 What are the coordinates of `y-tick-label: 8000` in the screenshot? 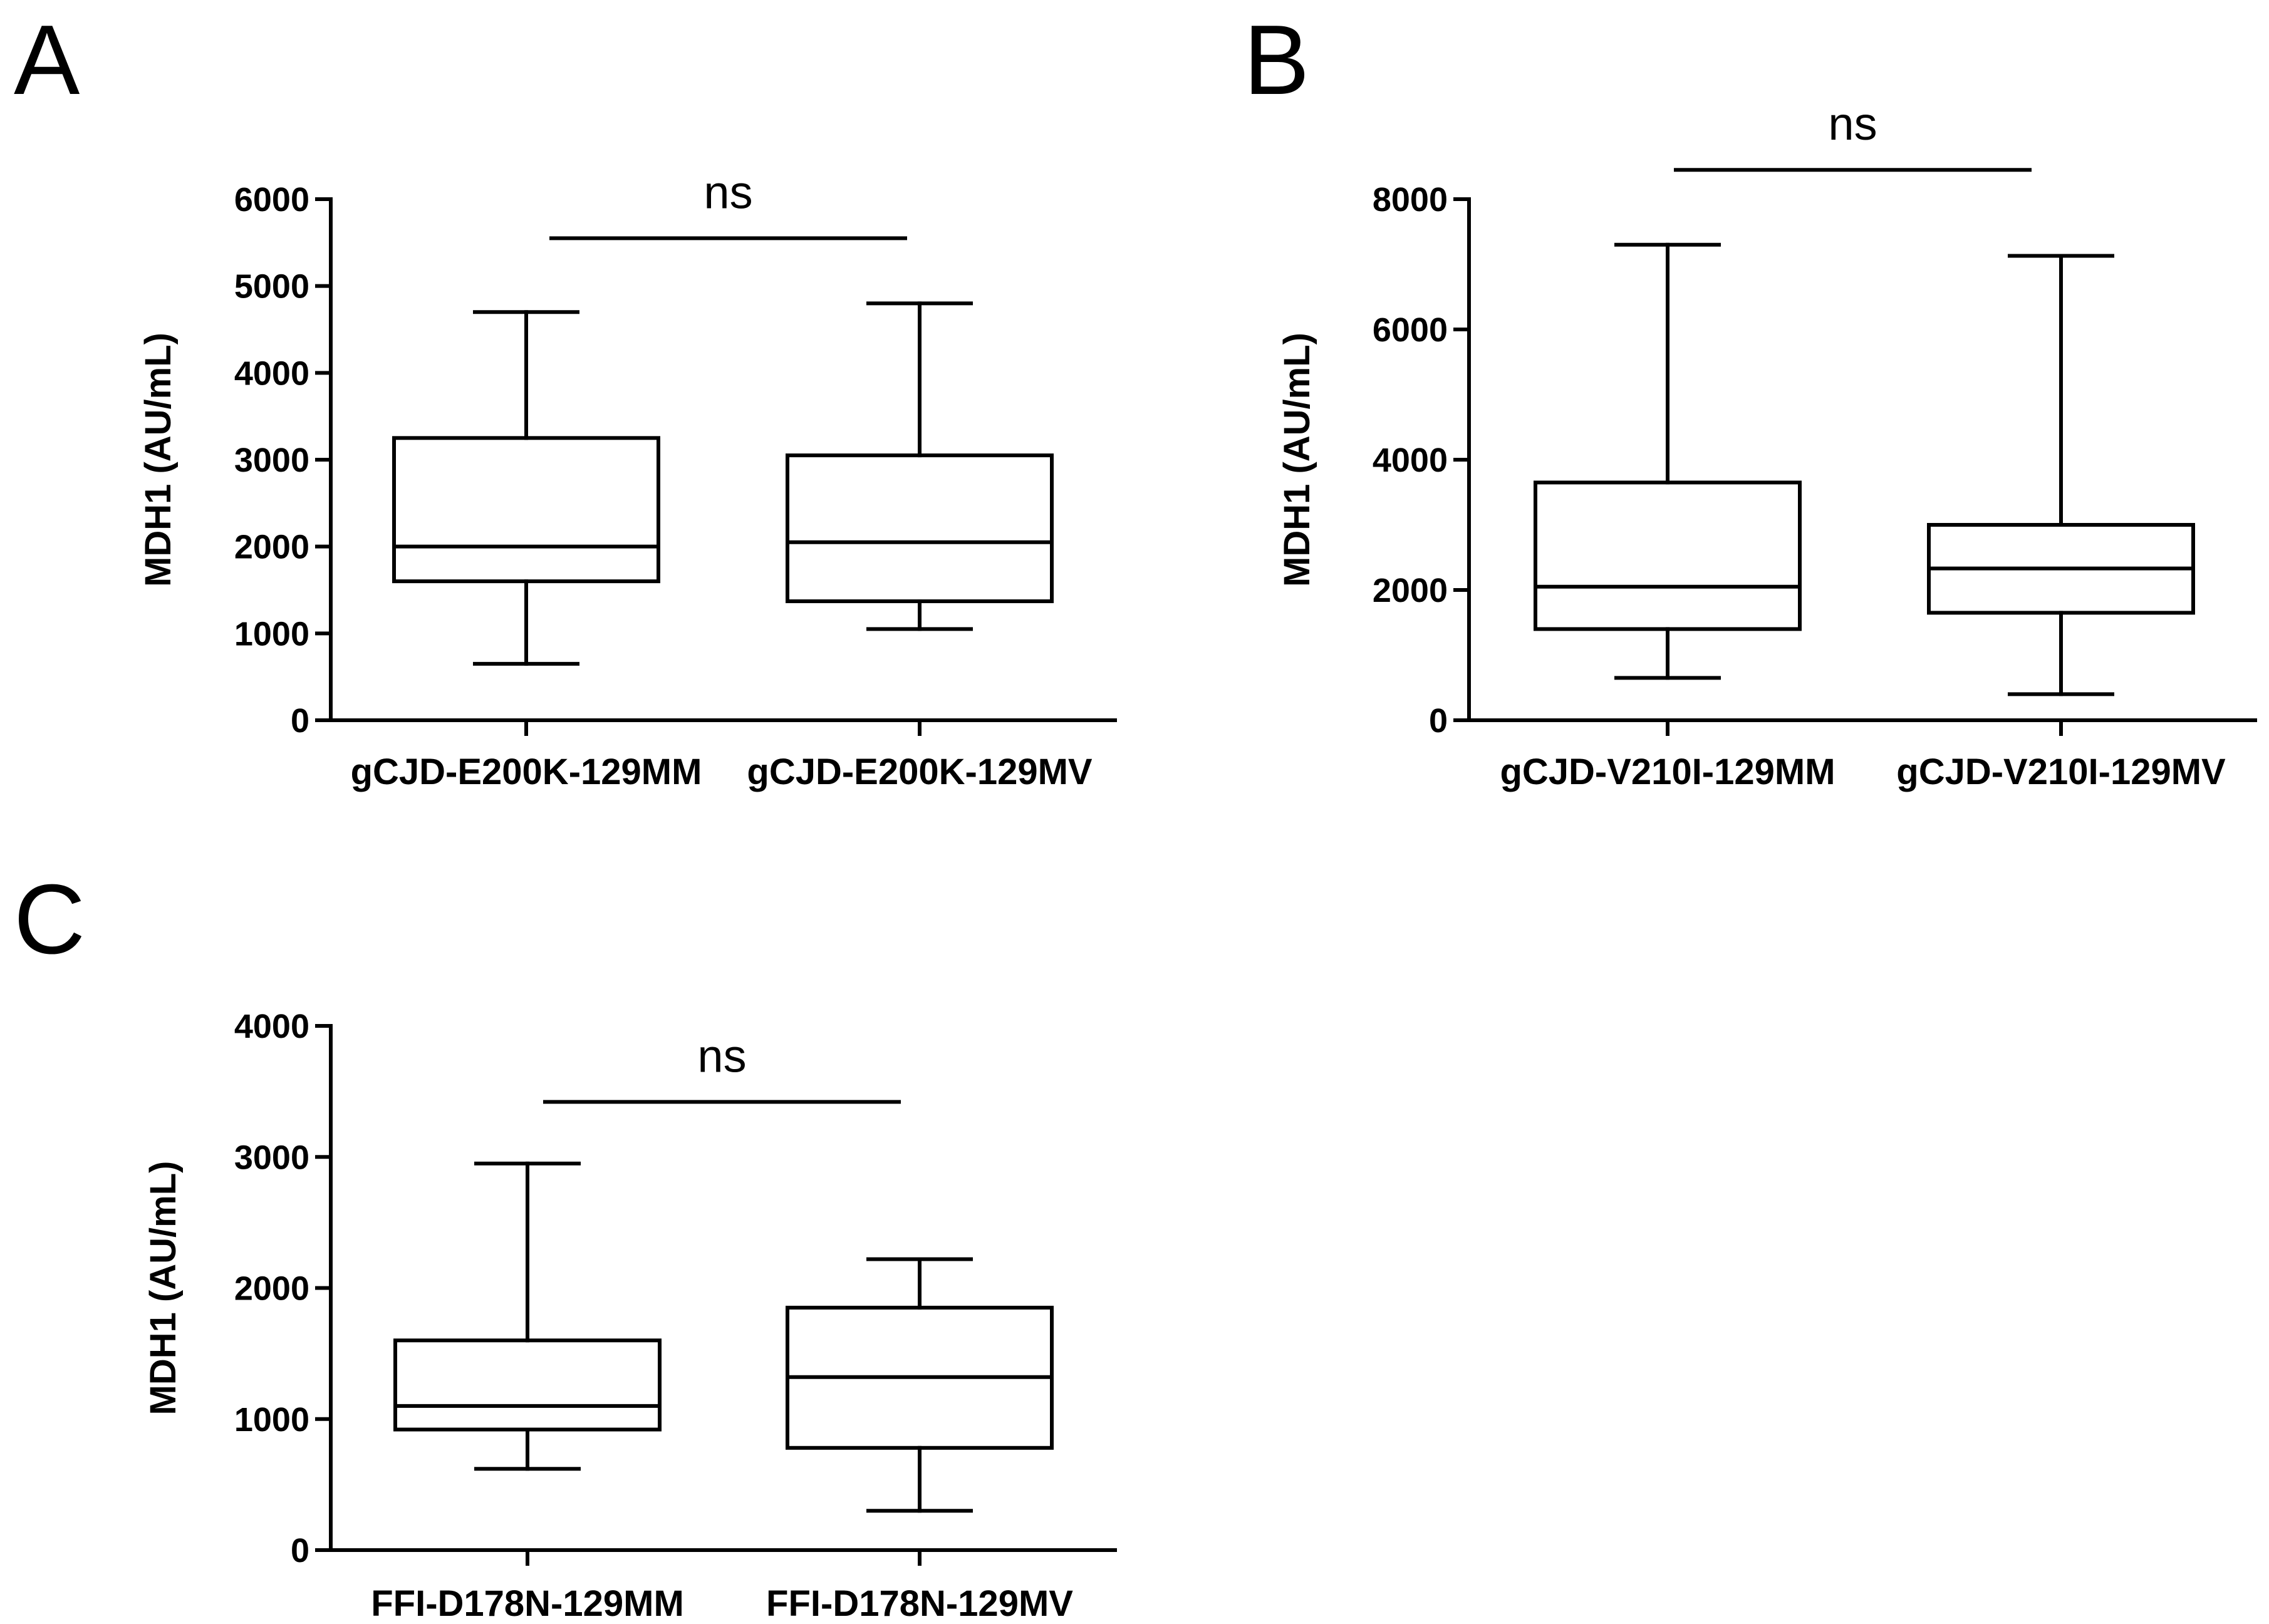 It's located at (1410, 200).